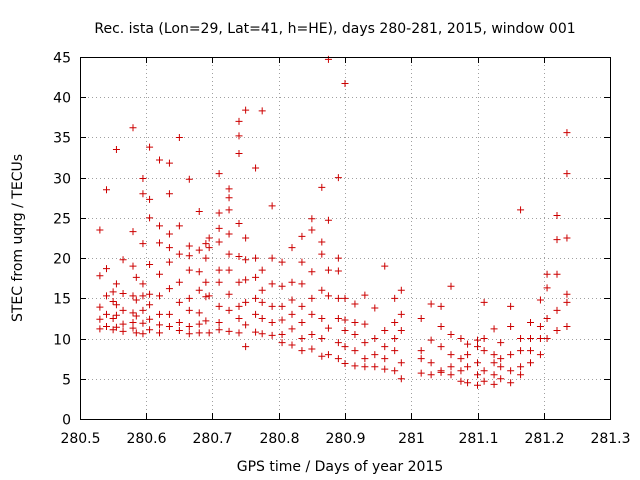 The width and height of the screenshot is (640, 480). What do you see at coordinates (478, 439) in the screenshot?
I see `x-tick-label: 281.1` at bounding box center [478, 439].